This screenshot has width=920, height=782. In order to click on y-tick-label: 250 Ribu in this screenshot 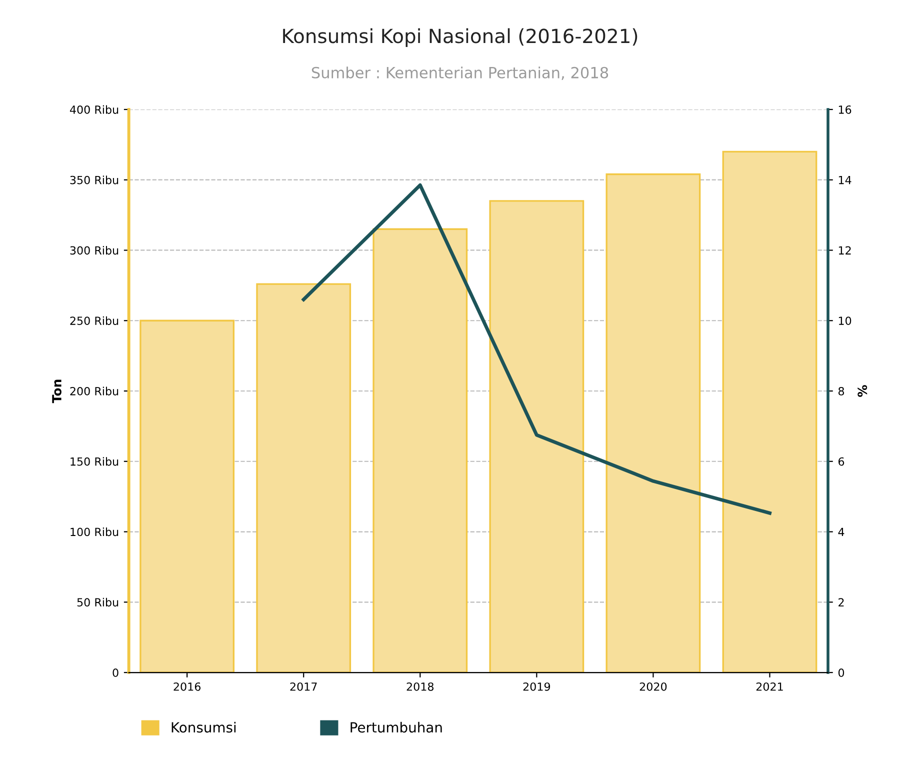, I will do `click(94, 320)`.